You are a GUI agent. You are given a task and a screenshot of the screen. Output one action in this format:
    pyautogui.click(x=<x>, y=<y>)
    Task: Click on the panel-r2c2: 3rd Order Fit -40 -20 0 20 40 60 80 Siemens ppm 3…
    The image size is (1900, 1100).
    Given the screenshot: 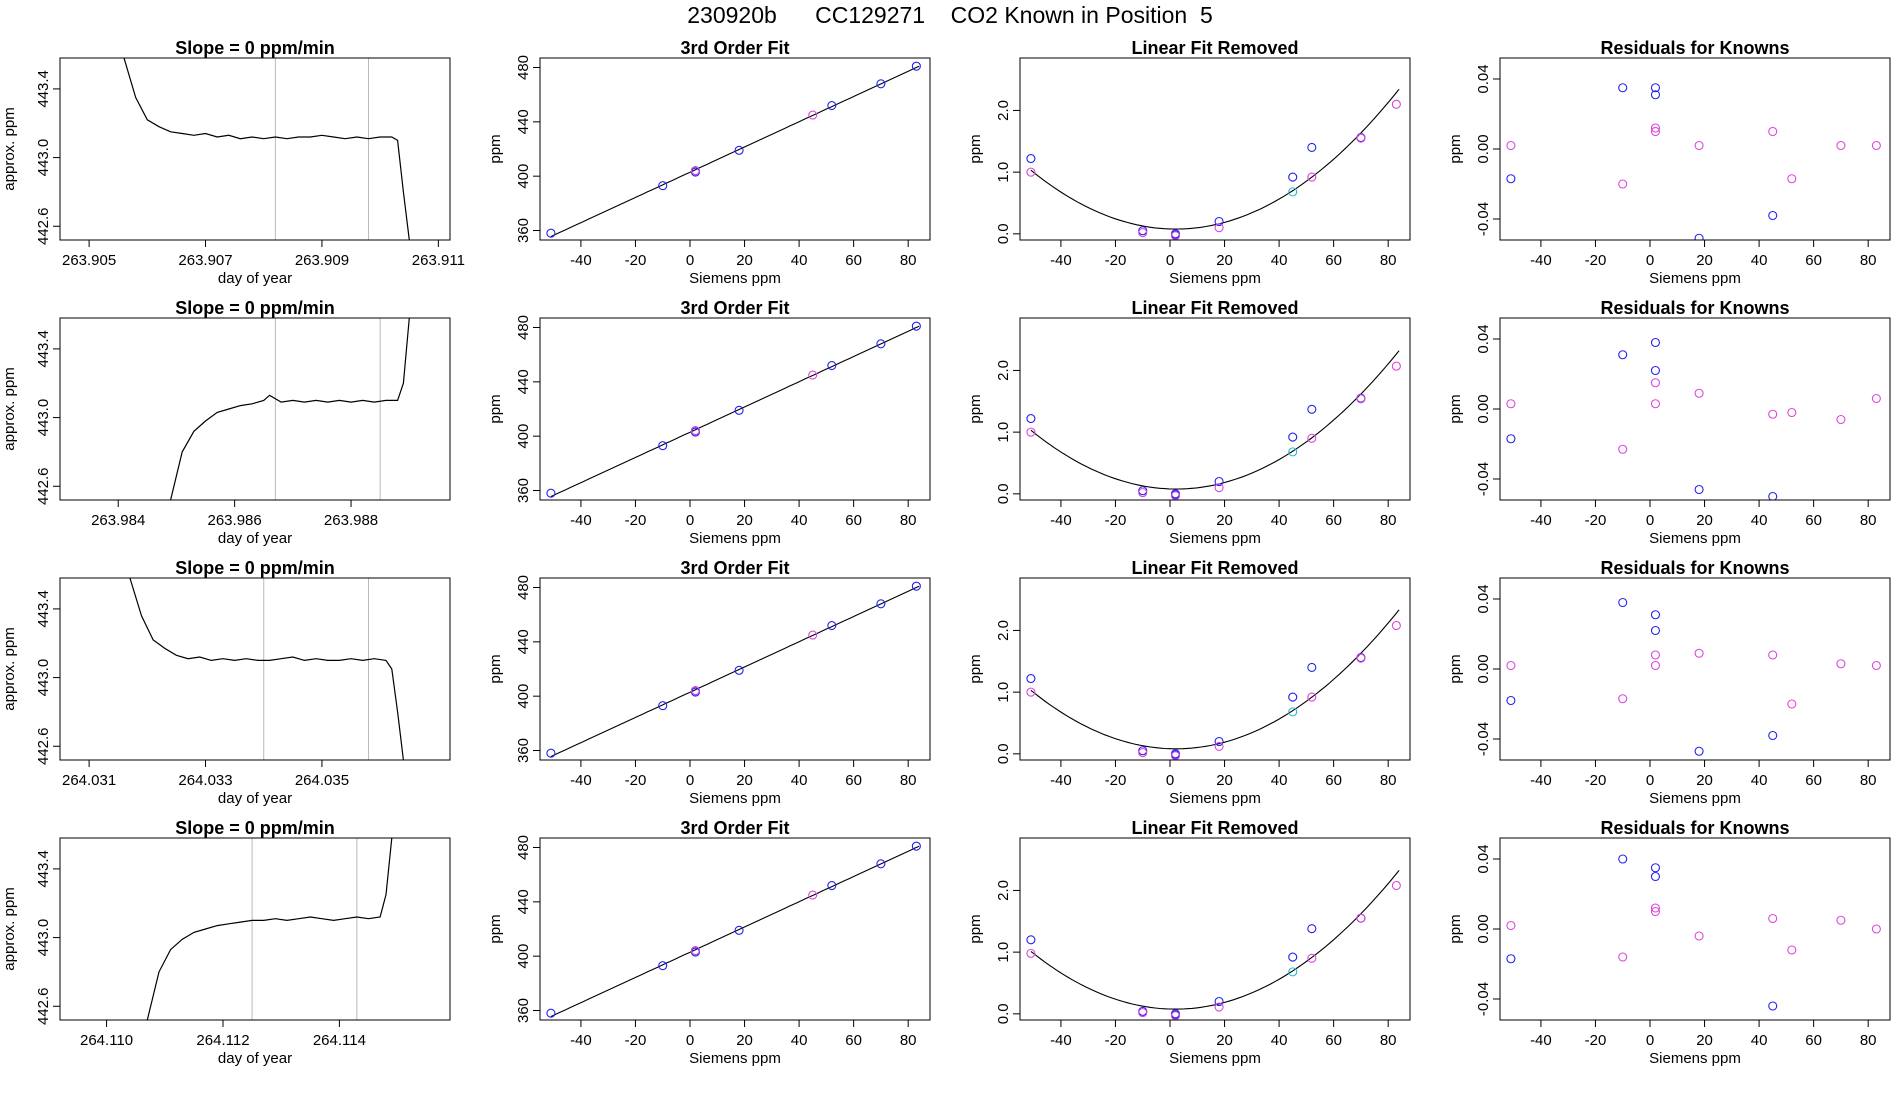 What is the action you would take?
    pyautogui.click(x=709, y=422)
    